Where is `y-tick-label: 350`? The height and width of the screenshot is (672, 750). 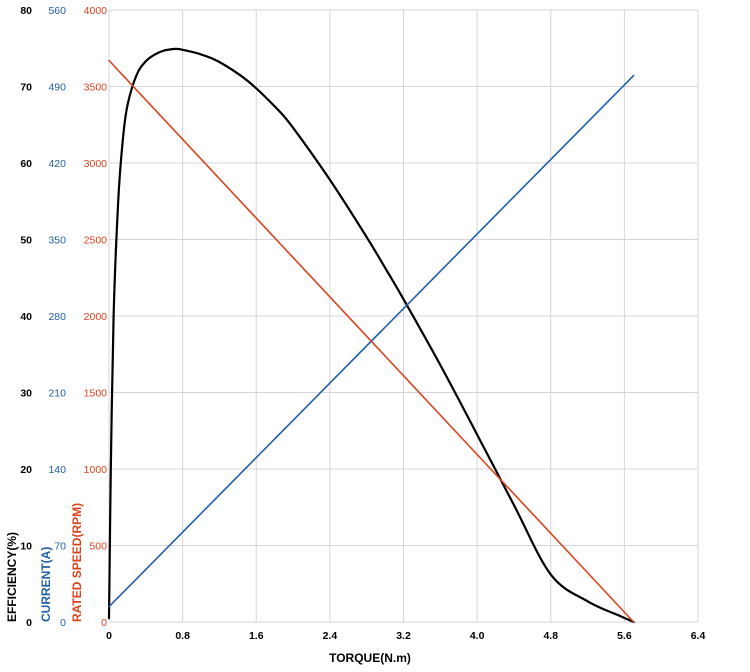
y-tick-label: 350 is located at coordinates (57, 241).